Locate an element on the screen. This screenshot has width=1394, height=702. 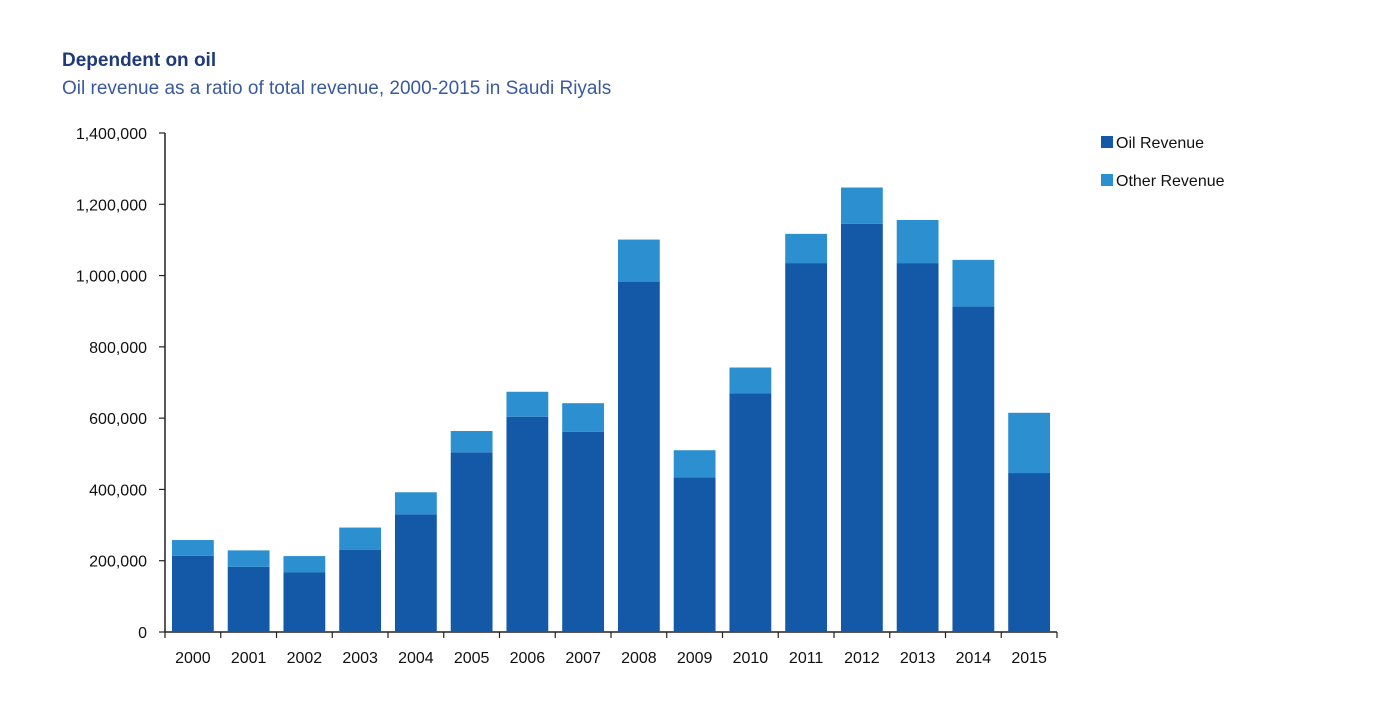
legend: Oil Revenue Other Revenue is located at coordinates (1163, 162).